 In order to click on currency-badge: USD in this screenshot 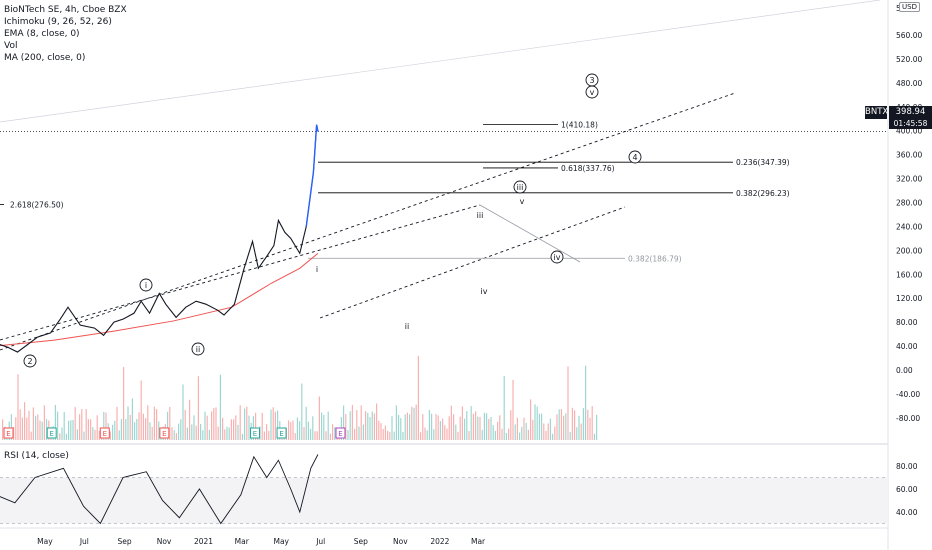, I will do `click(909, 7)`.